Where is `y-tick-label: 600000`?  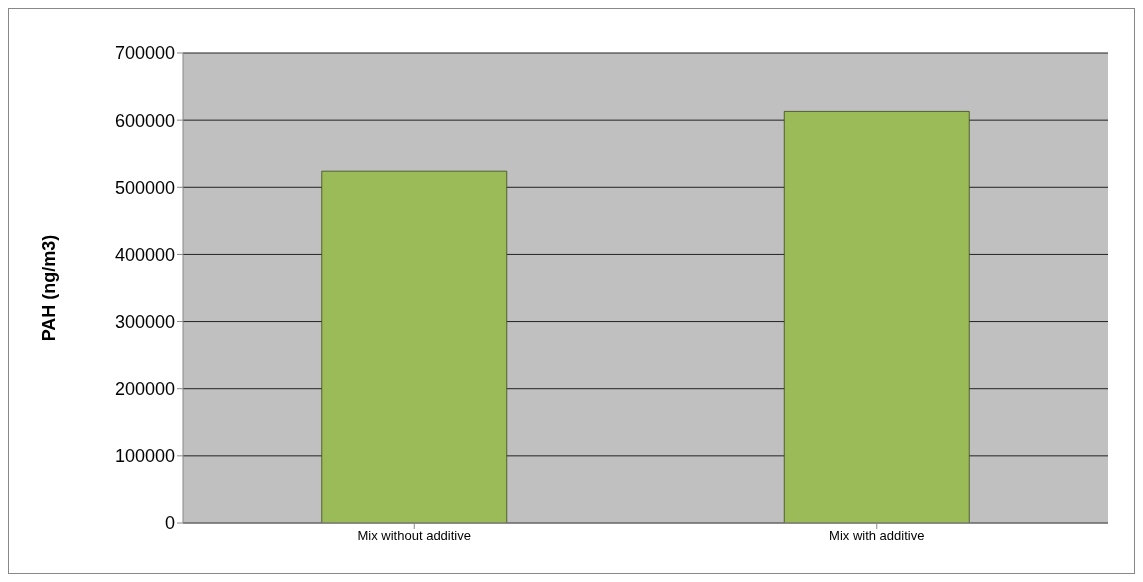 y-tick-label: 600000 is located at coordinates (144, 120).